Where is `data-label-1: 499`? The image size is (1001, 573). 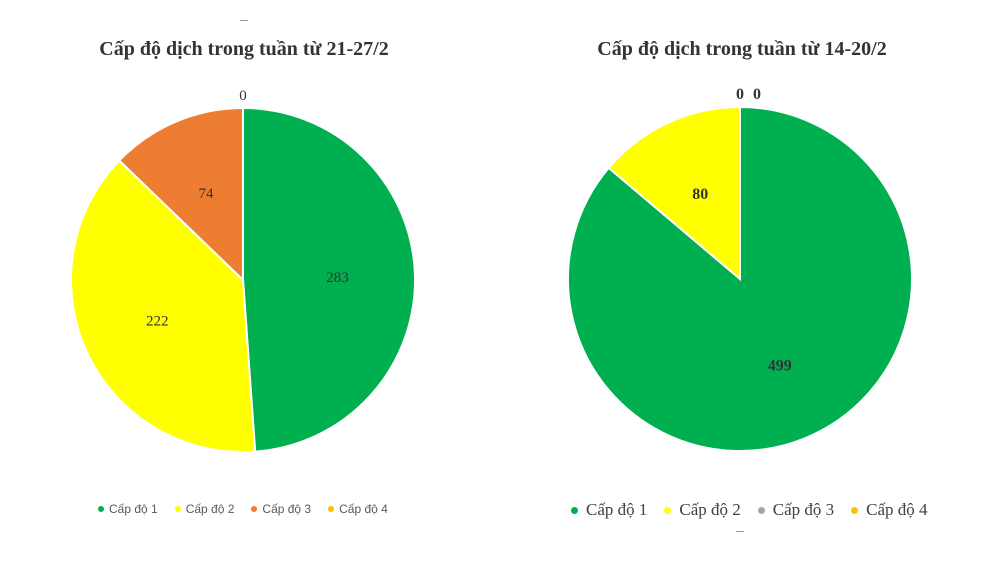
data-label-1: 499 is located at coordinates (780, 365).